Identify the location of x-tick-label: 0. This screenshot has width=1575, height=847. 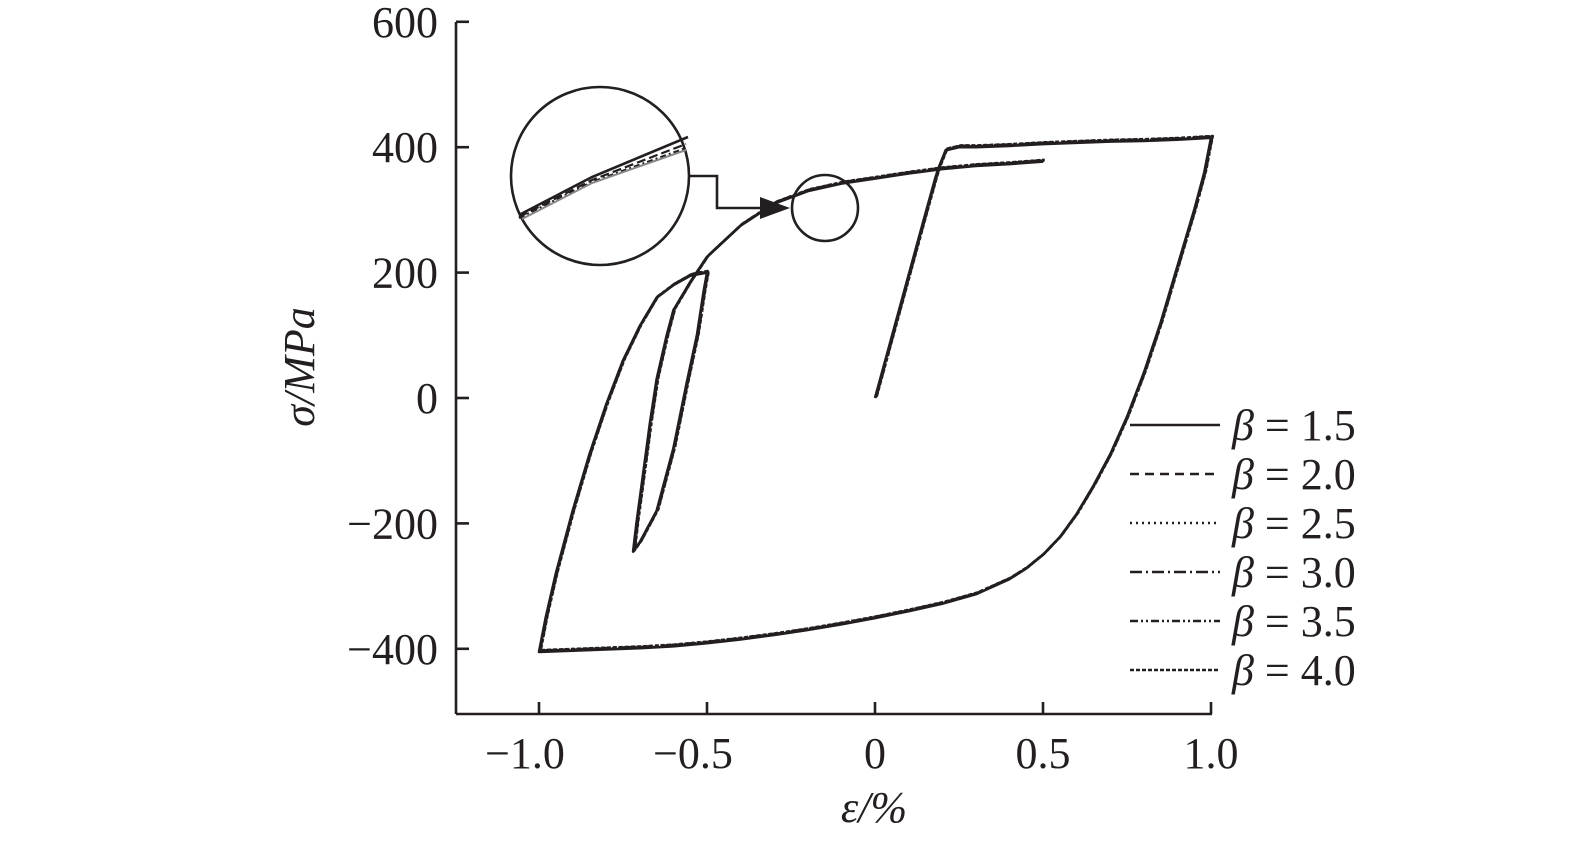
(875, 753).